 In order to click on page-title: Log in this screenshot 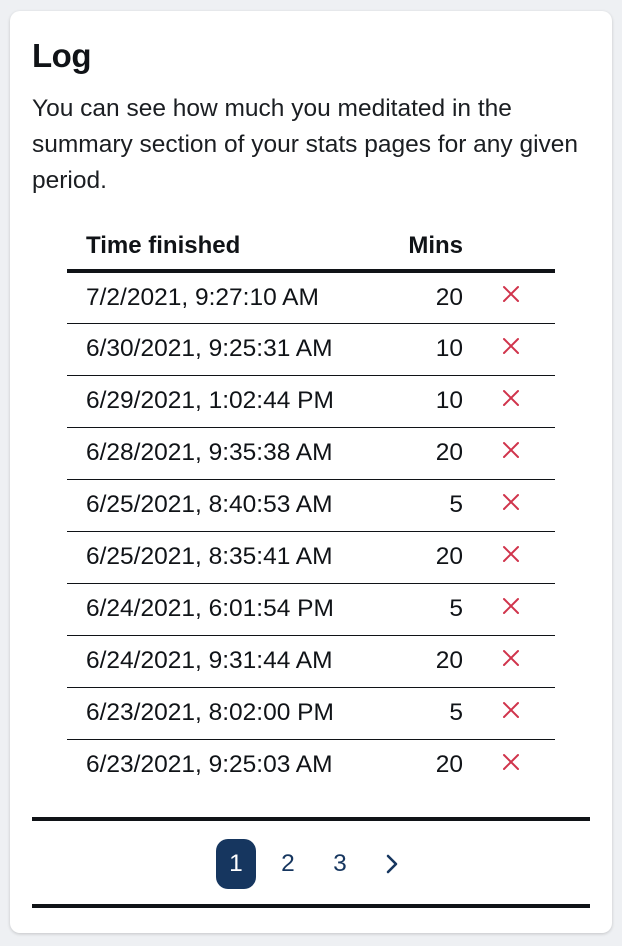, I will do `click(61, 55)`.